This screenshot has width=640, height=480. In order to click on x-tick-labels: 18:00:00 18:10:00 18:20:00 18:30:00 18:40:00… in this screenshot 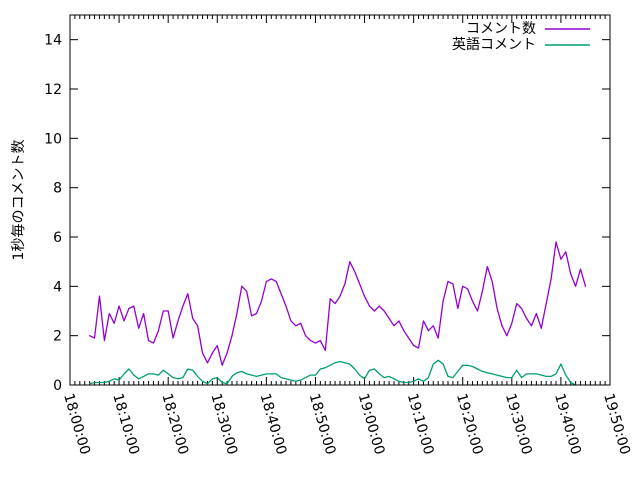, I will do `click(346, 424)`.